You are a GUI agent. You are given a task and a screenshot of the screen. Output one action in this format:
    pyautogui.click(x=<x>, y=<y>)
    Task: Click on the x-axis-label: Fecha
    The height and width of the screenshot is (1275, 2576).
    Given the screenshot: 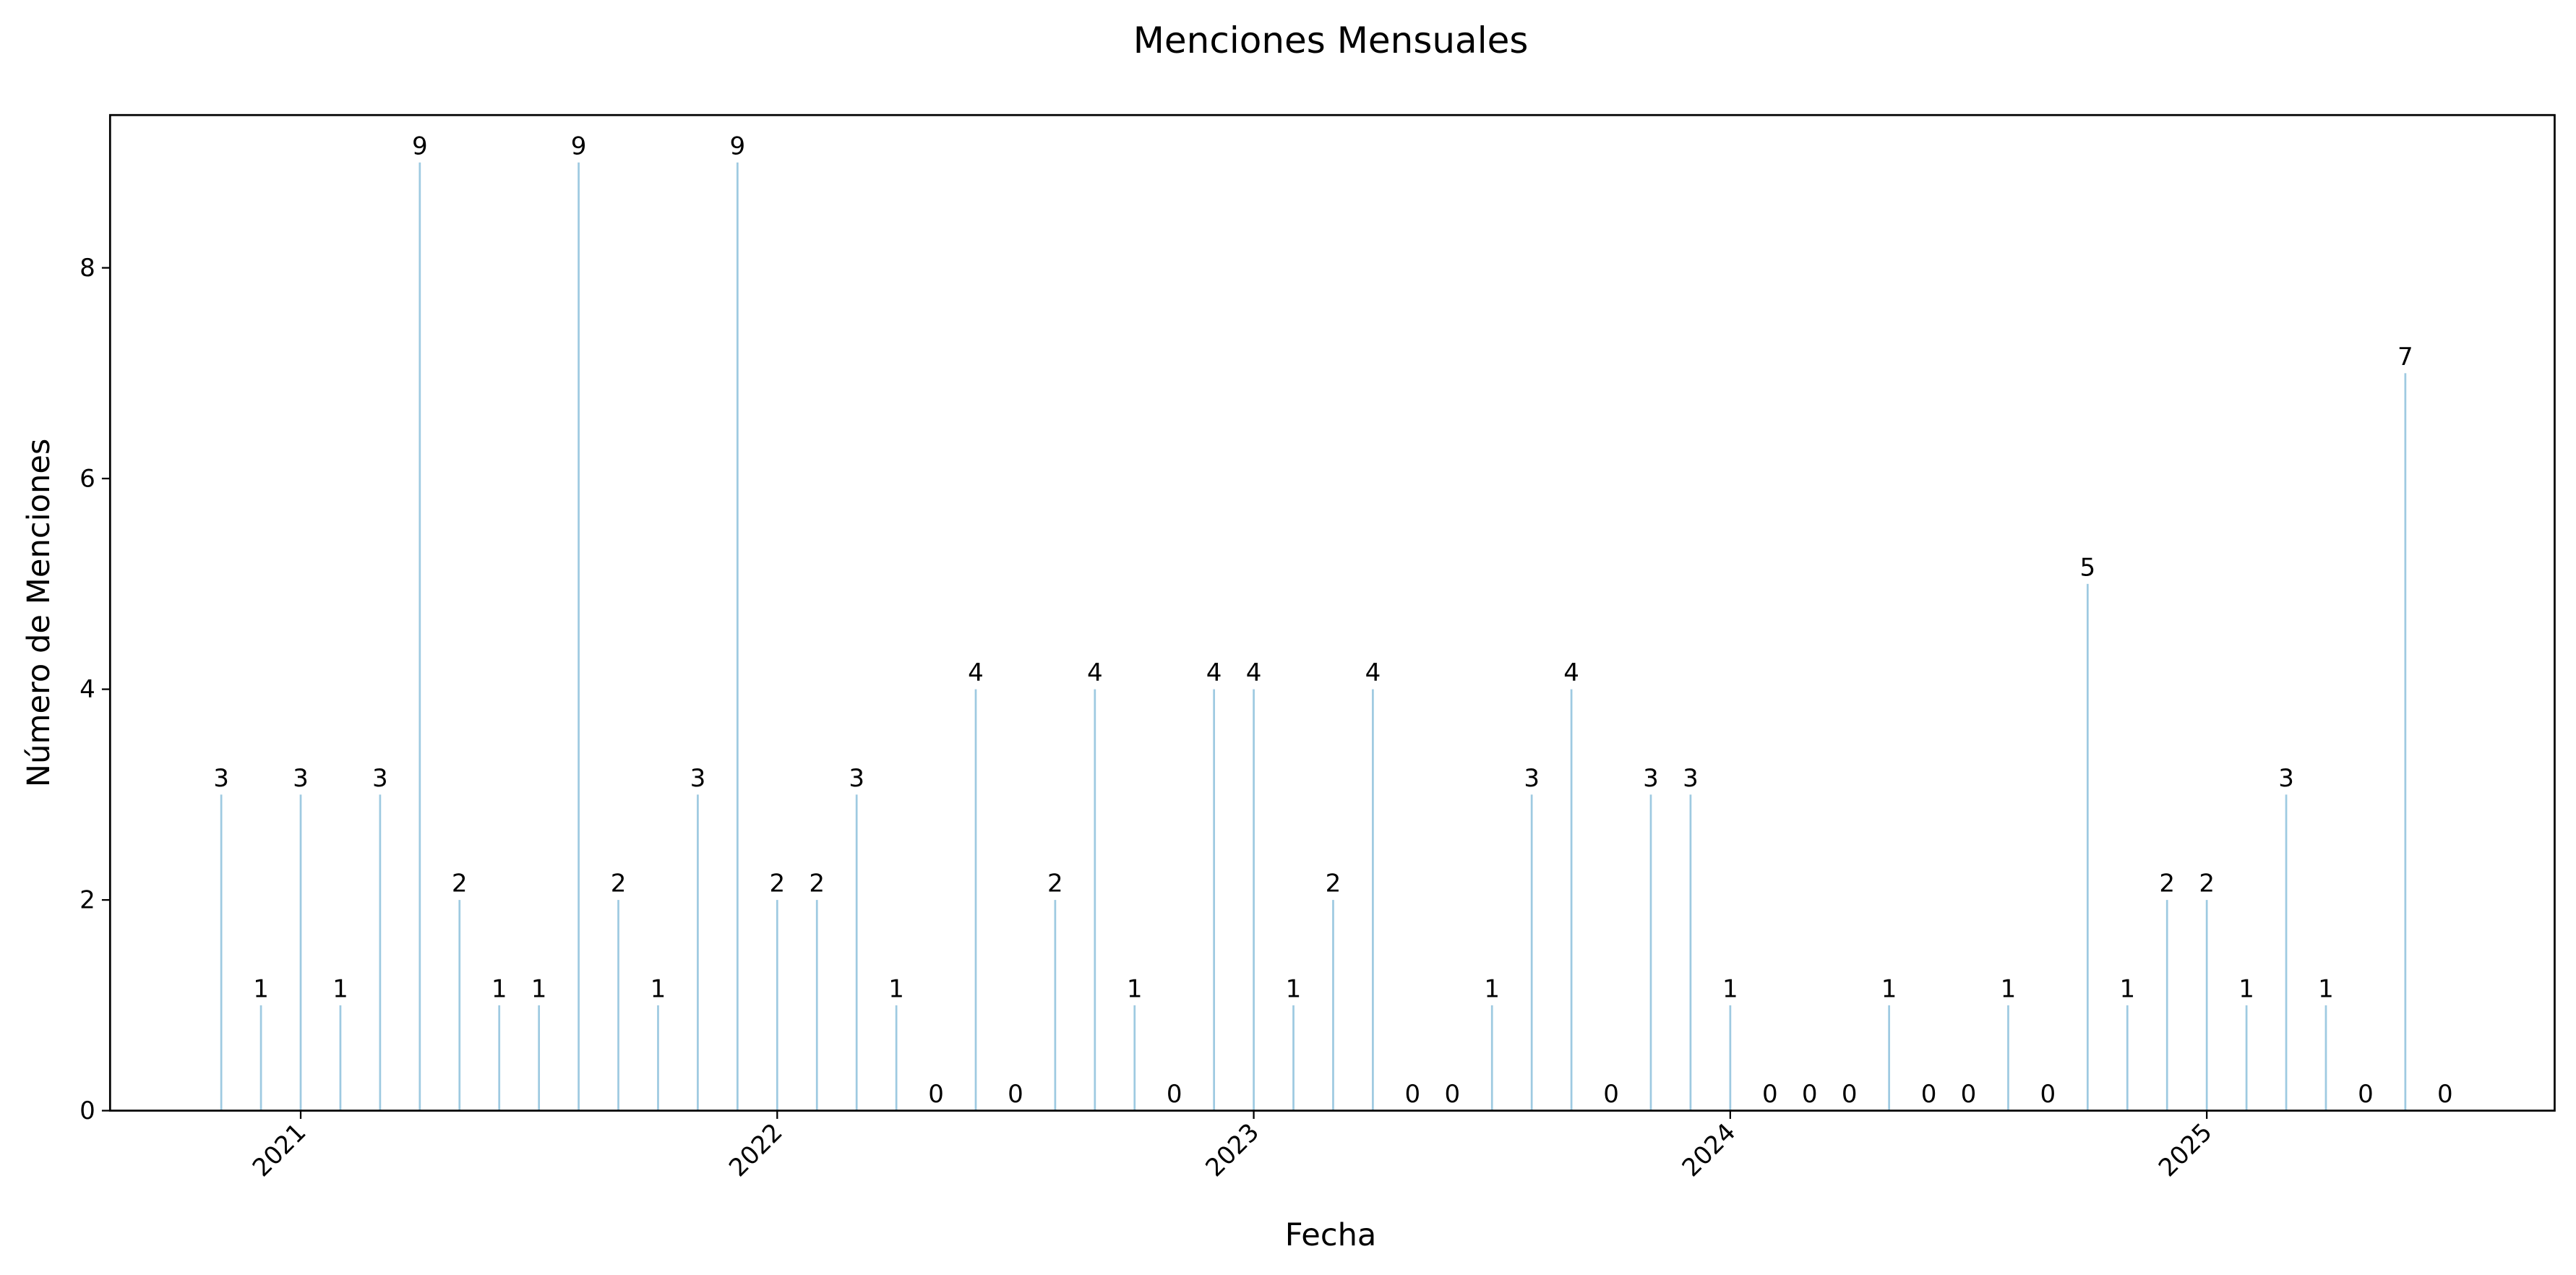 What is the action you would take?
    pyautogui.click(x=1331, y=1235)
    